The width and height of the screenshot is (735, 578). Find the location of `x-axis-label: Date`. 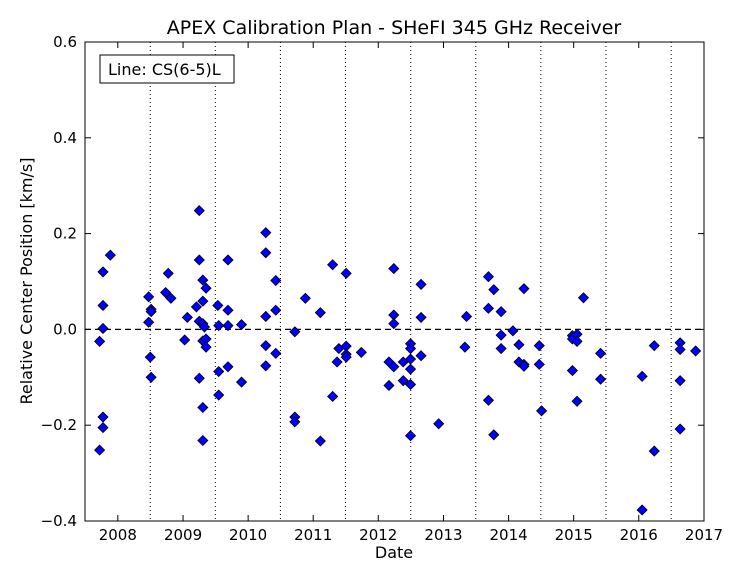

x-axis-label: Date is located at coordinates (394, 552).